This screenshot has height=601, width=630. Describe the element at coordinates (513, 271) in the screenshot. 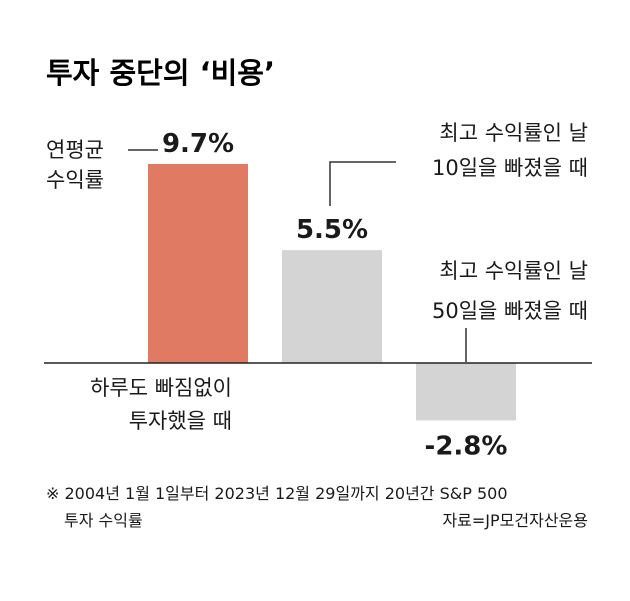

I see `category-label-missed-50-line1: 최고 수익률인 날` at that location.